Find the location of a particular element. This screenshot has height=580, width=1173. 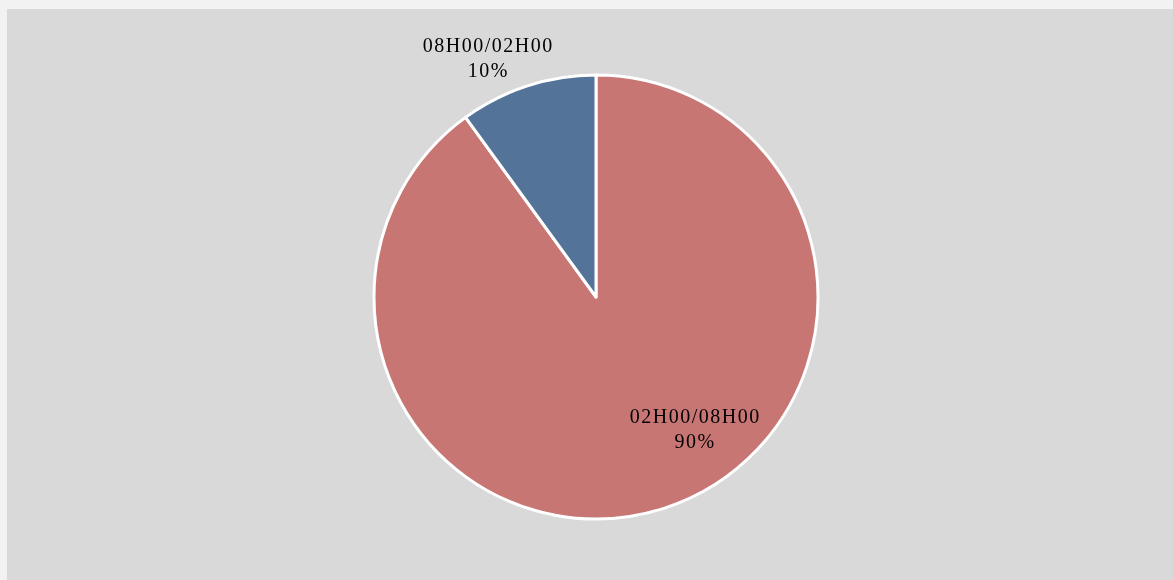

data-label: 90% is located at coordinates (695, 440).